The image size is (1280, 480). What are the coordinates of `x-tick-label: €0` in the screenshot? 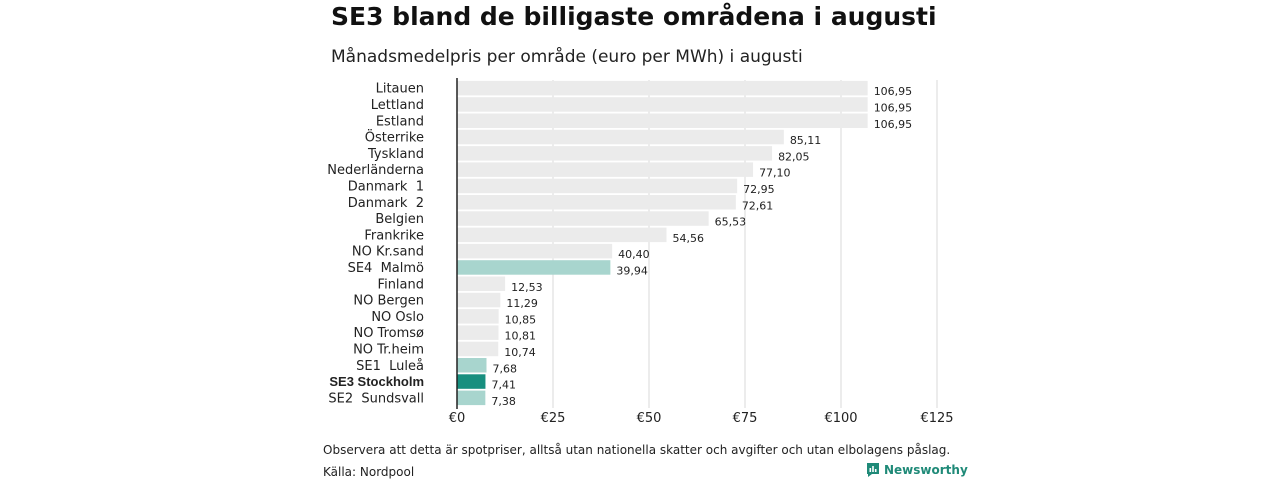 It's located at (457, 418).